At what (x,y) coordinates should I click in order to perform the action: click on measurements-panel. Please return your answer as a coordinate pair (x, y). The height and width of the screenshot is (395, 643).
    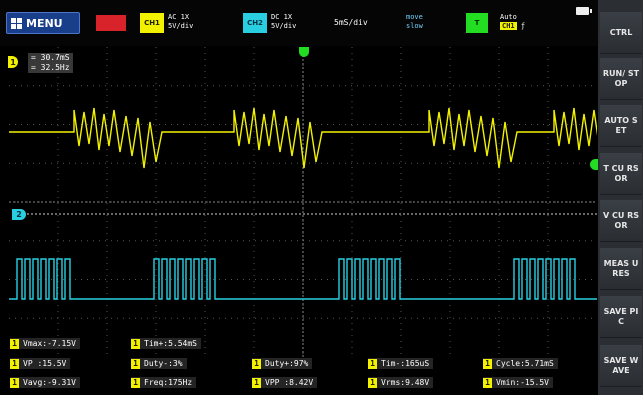
    Looking at the image, I should click on (299, 376).